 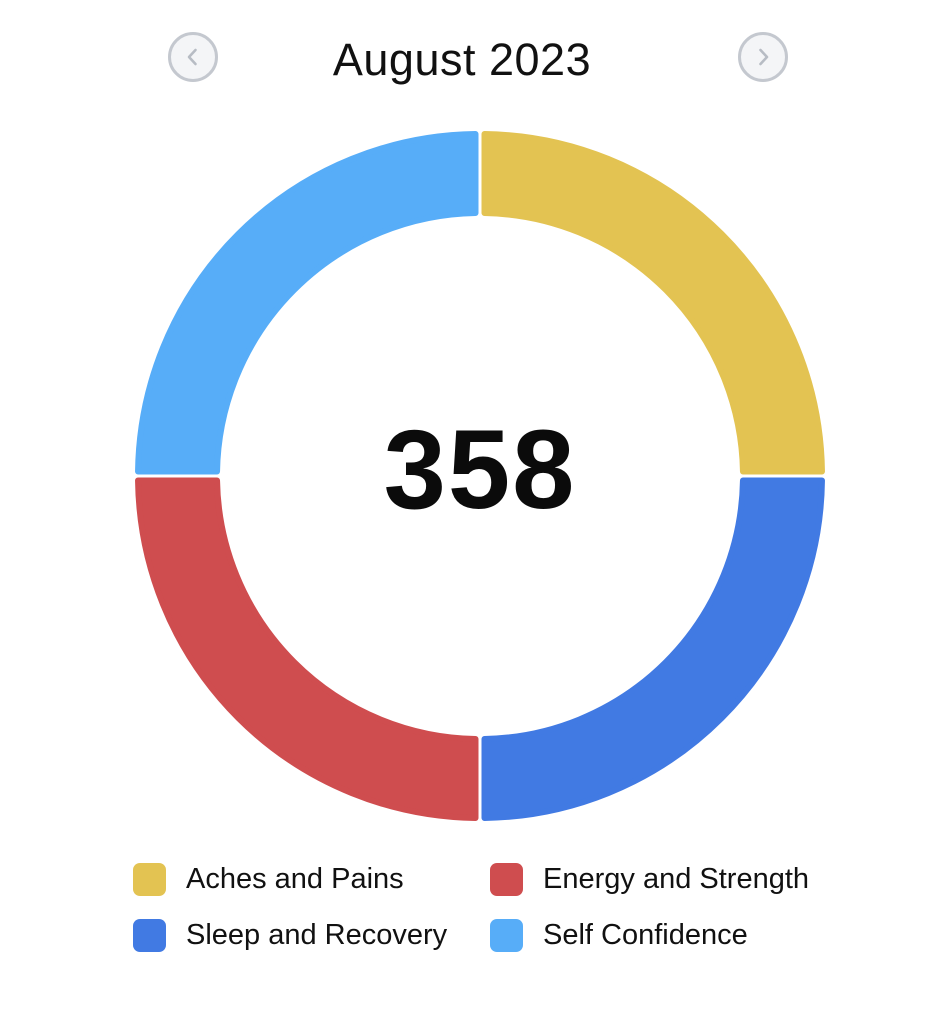 I want to click on donut-segment-self-confidence, so click(x=307, y=303).